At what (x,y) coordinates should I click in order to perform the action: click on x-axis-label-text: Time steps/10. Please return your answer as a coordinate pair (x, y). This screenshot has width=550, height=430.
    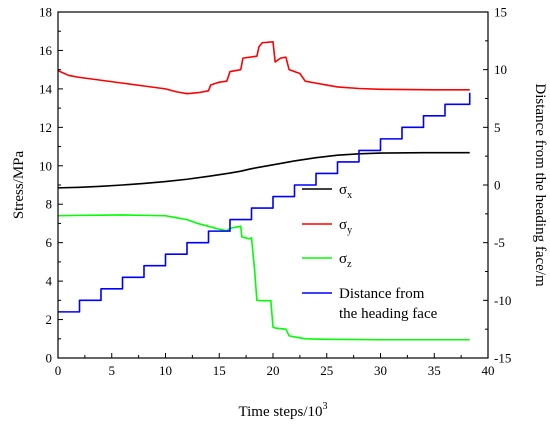
    Looking at the image, I should click on (280, 412).